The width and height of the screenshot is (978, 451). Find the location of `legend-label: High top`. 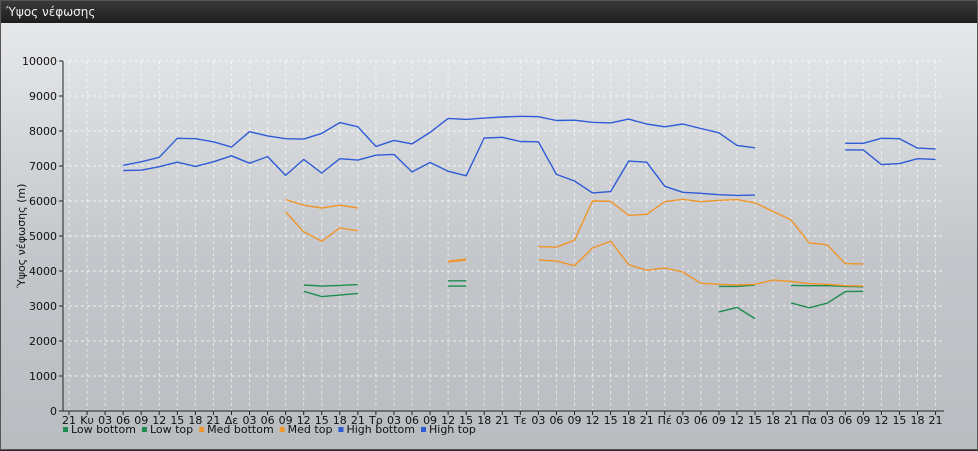

legend-label: High top is located at coordinates (452, 429).